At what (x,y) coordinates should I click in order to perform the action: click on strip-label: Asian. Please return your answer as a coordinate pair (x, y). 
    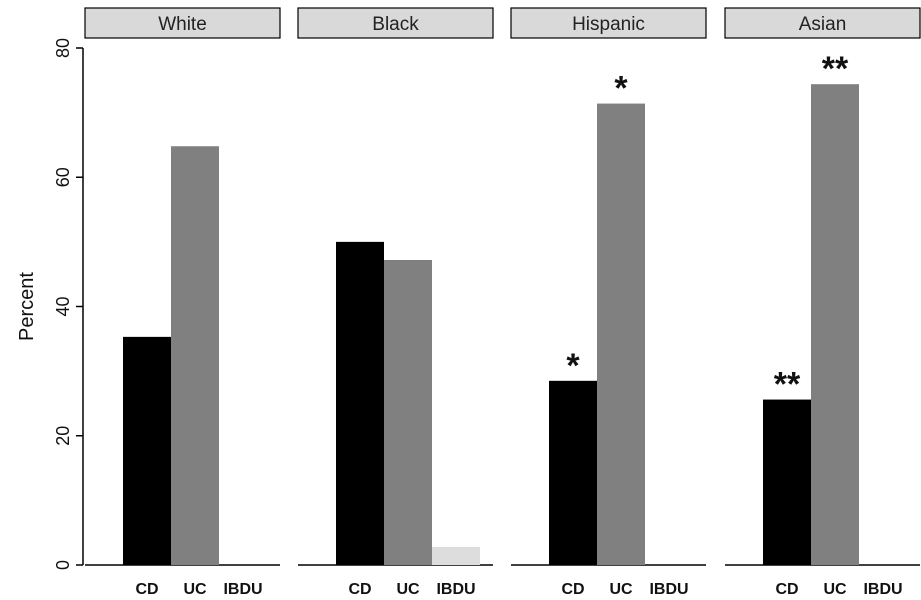
    Looking at the image, I should click on (823, 24).